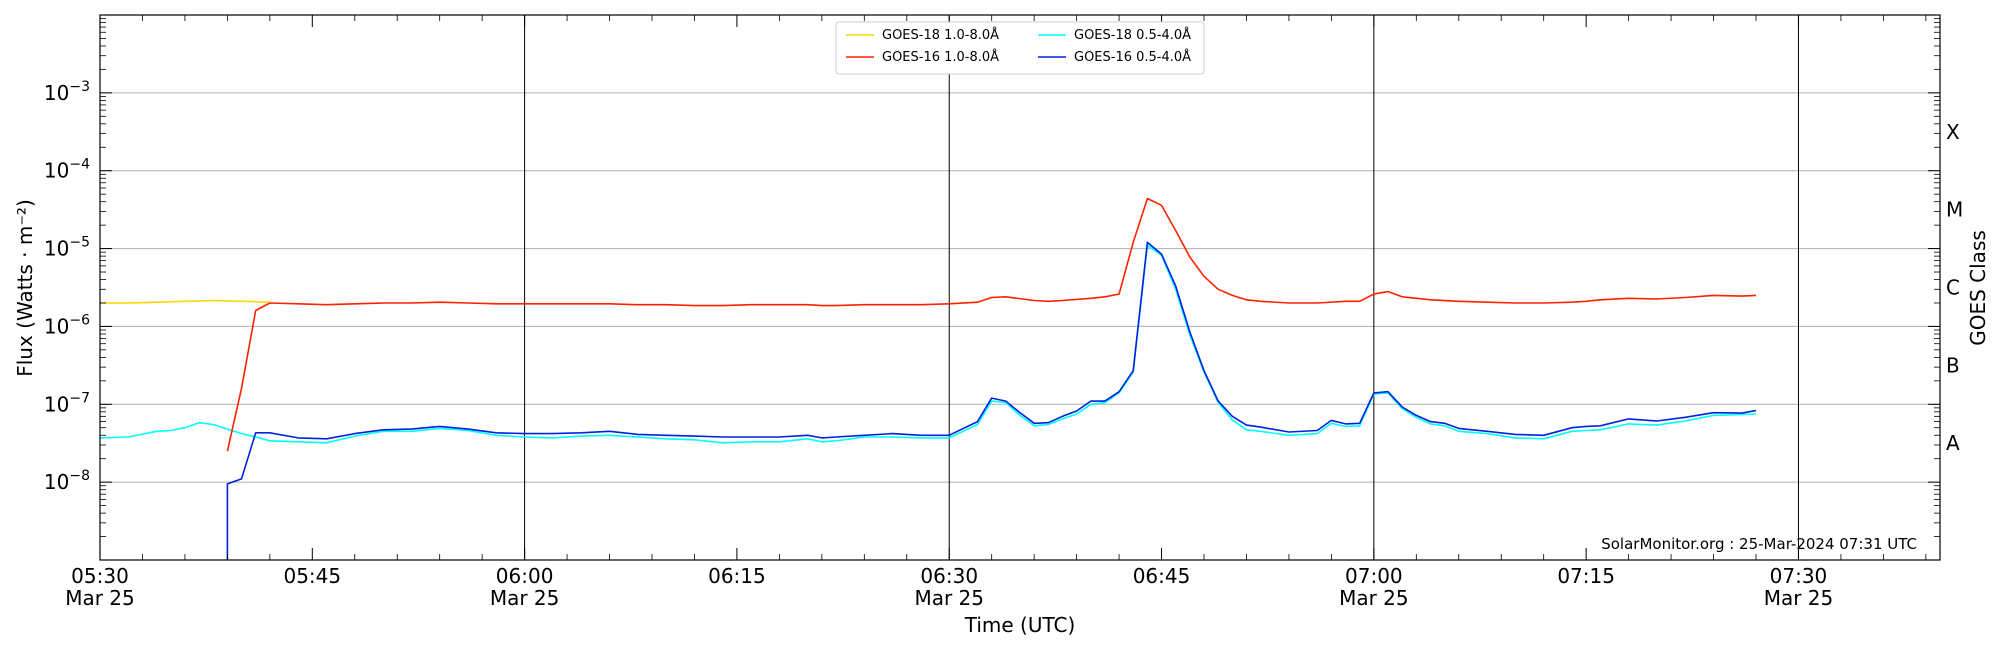 This screenshot has width=2000, height=650. Describe the element at coordinates (940, 57) in the screenshot. I see `legend-label-2: GOES-16 1.0-8.0Å` at that location.